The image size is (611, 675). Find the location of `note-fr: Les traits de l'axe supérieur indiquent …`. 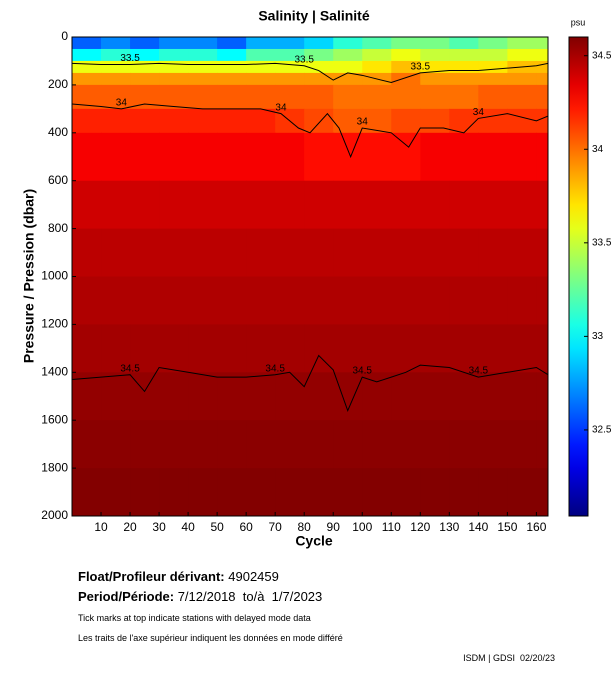

note-fr: Les traits de l'axe supérieur indiquent … is located at coordinates (210, 638).